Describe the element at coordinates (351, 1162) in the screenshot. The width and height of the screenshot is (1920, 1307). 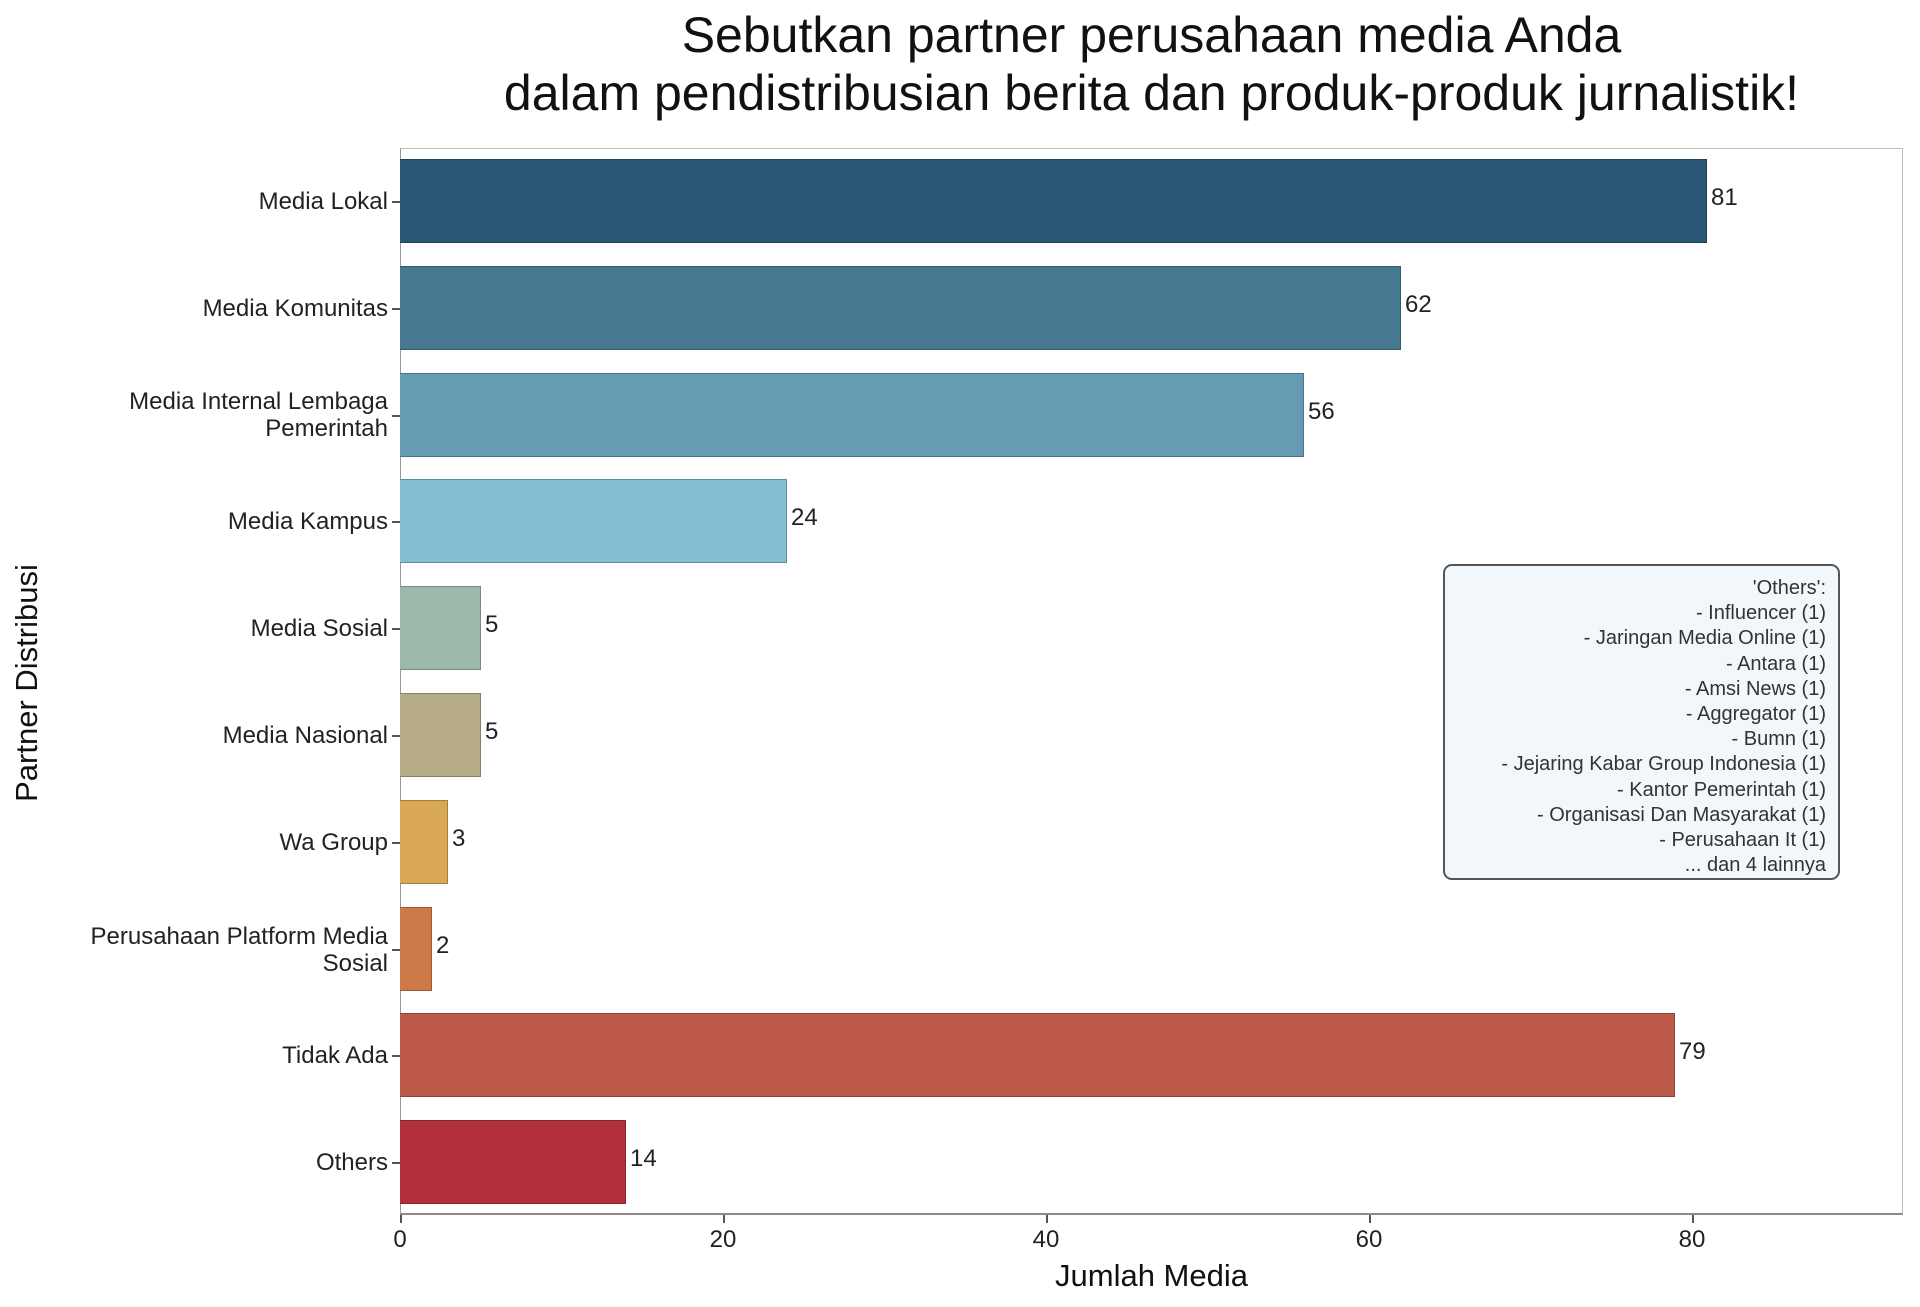
I see `y-tick-label: Others` at that location.